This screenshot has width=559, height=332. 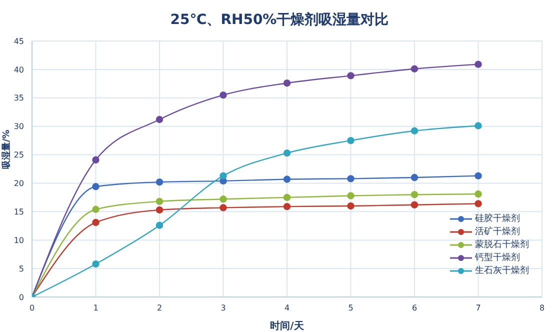 What do you see at coordinates (21, 297) in the screenshot?
I see `y-tick-label: 0` at bounding box center [21, 297].